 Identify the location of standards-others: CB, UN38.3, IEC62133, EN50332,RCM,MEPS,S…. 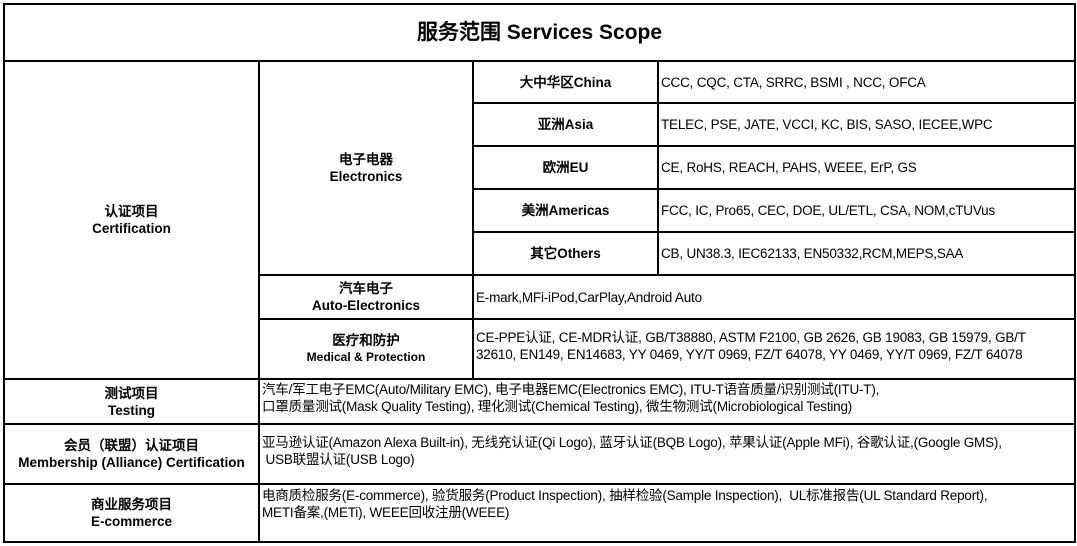
(866, 253).